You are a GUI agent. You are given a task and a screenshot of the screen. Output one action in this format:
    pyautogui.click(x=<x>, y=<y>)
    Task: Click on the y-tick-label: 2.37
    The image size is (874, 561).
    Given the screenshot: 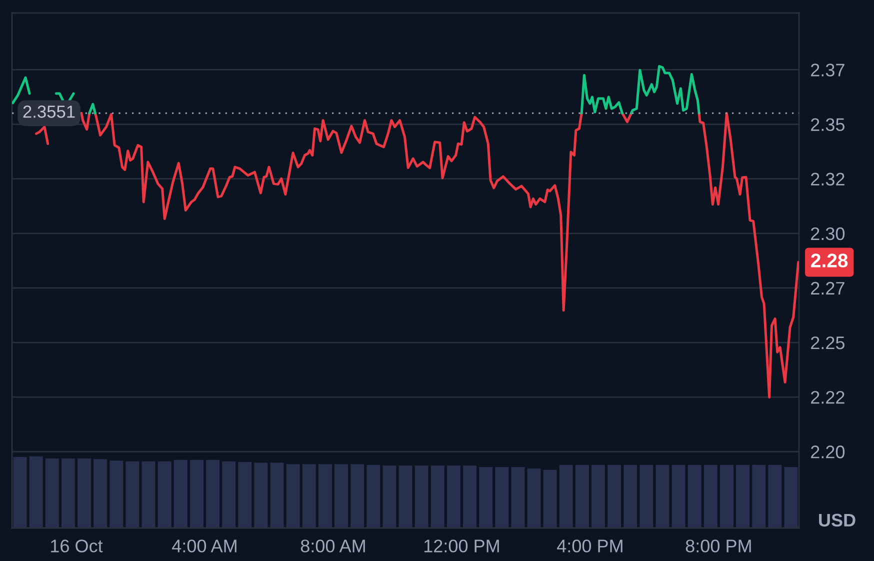 What is the action you would take?
    pyautogui.click(x=827, y=70)
    